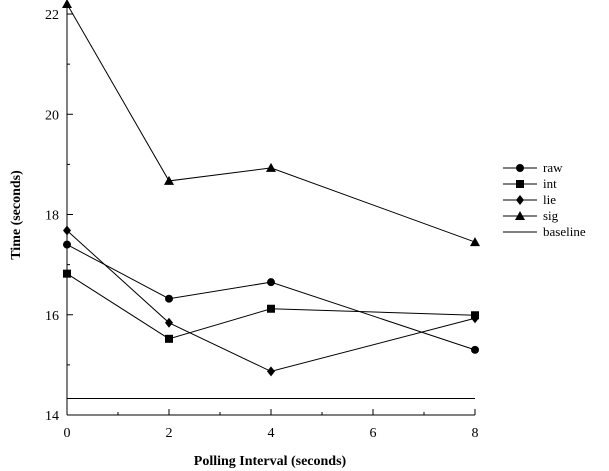  I want to click on y-tick-label: 20, so click(52, 115).